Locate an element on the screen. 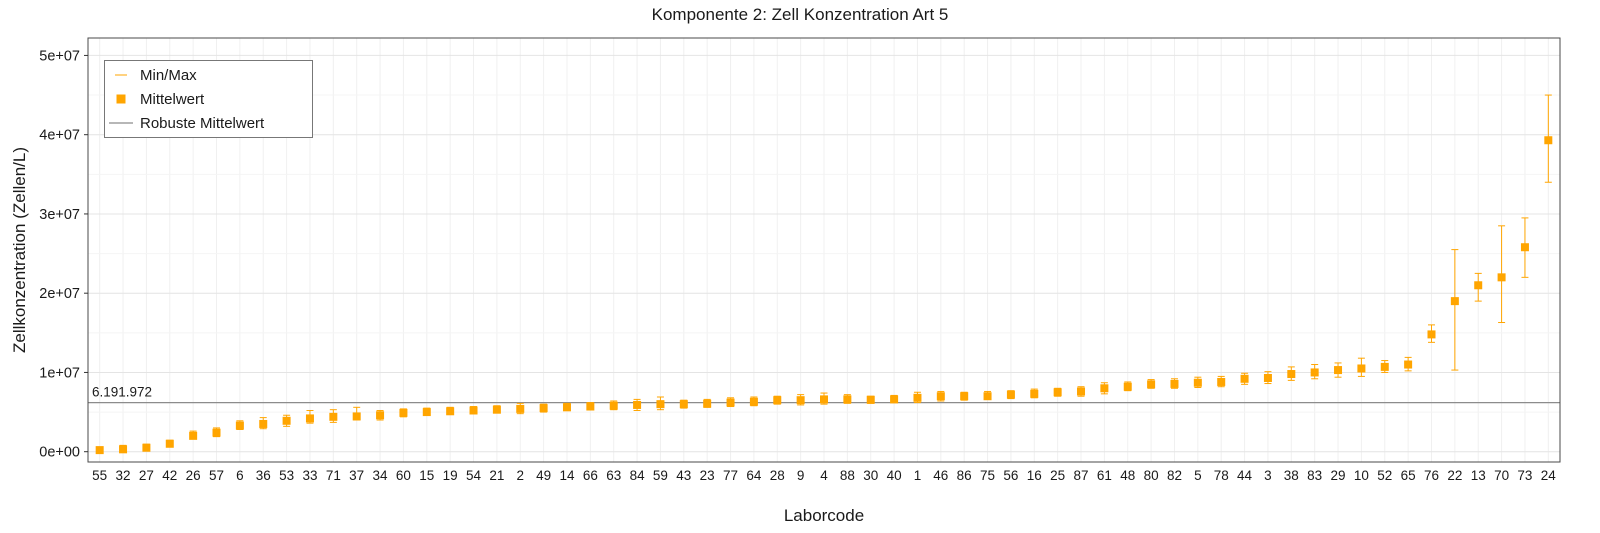 This screenshot has width=1600, height=533. x-tick-label: 80 is located at coordinates (1151, 475).